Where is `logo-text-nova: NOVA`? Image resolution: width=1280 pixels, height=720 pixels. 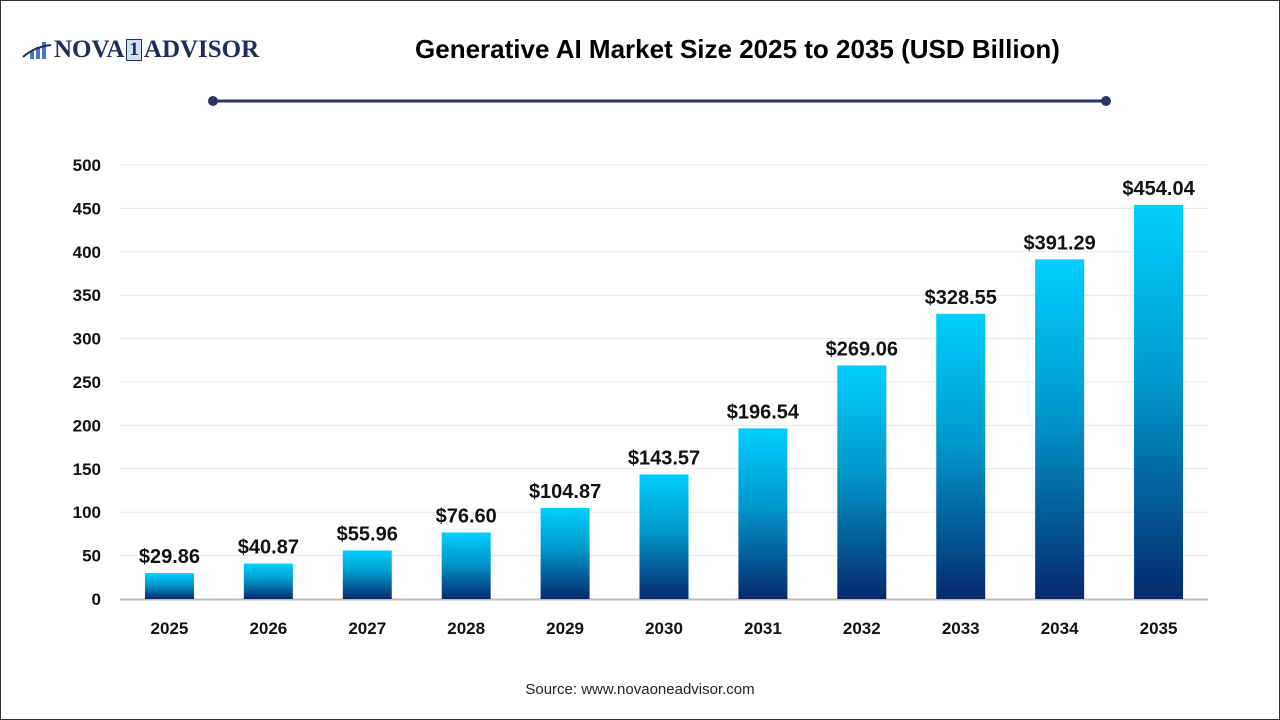 logo-text-nova: NOVA is located at coordinates (89, 49).